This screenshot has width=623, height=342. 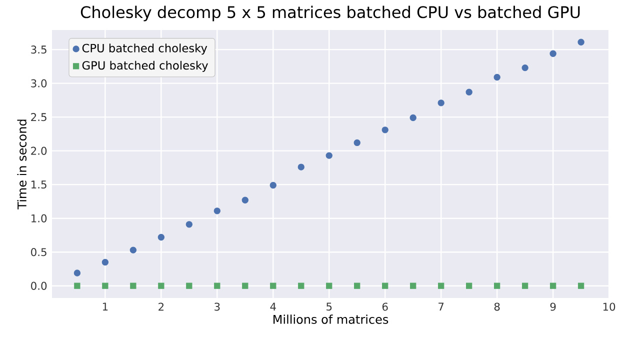 What do you see at coordinates (441, 306) in the screenshot?
I see `x-tick-label: 7` at bounding box center [441, 306].